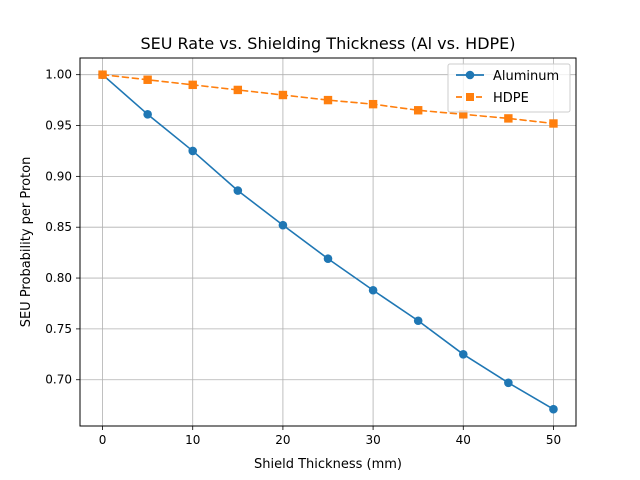  I want to click on series-hdpe, so click(328, 99).